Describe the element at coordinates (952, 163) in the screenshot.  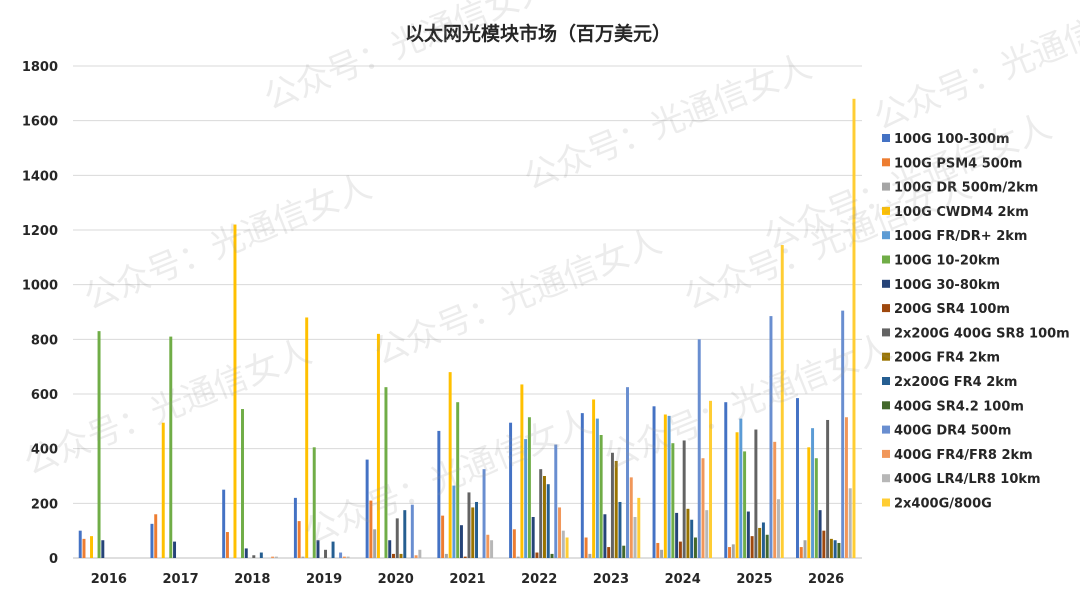
I see `legend-item: 100G PSM4 500m` at that location.